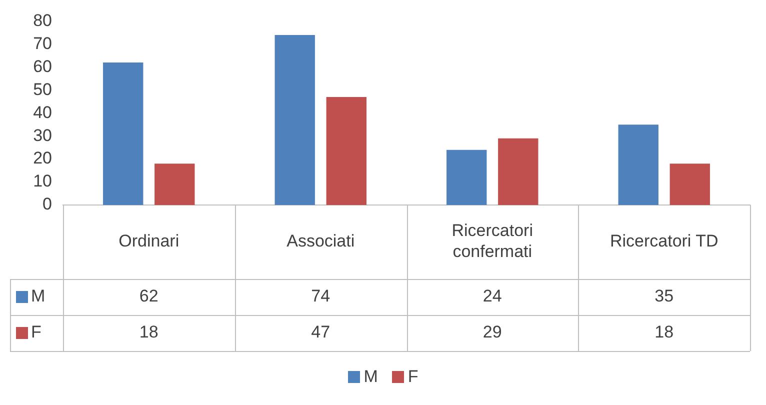 This screenshot has height=405, width=766. What do you see at coordinates (371, 376) in the screenshot?
I see `text: M` at bounding box center [371, 376].